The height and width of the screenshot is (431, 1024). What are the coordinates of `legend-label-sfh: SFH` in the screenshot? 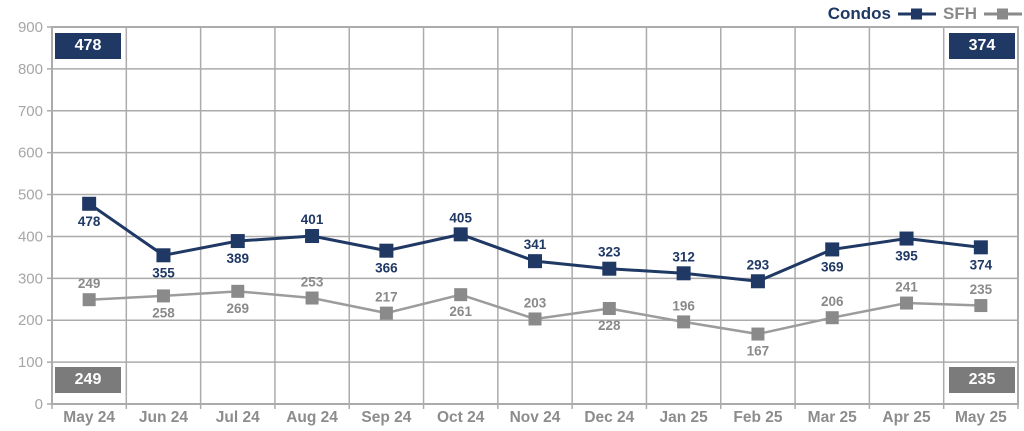 It's located at (960, 13).